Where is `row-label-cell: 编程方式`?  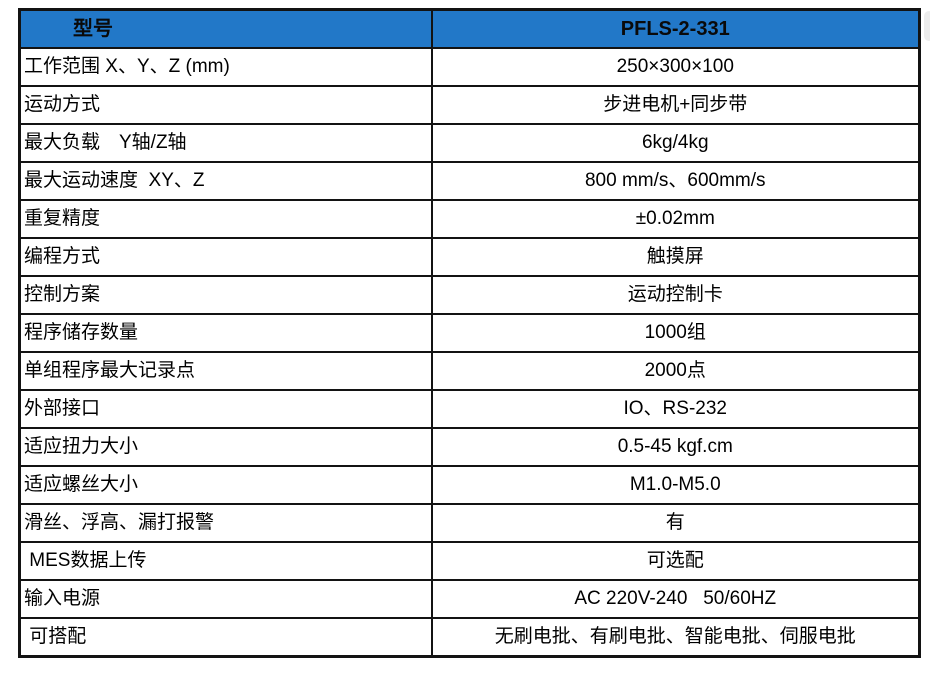
row-label-cell: 编程方式 is located at coordinates (225, 257).